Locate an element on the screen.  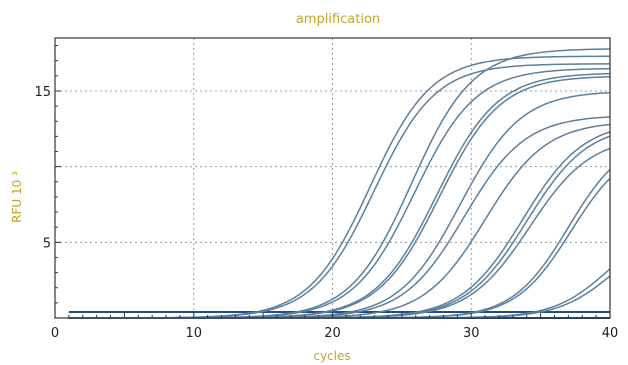
y-tick-label: 5 is located at coordinates (47, 243).